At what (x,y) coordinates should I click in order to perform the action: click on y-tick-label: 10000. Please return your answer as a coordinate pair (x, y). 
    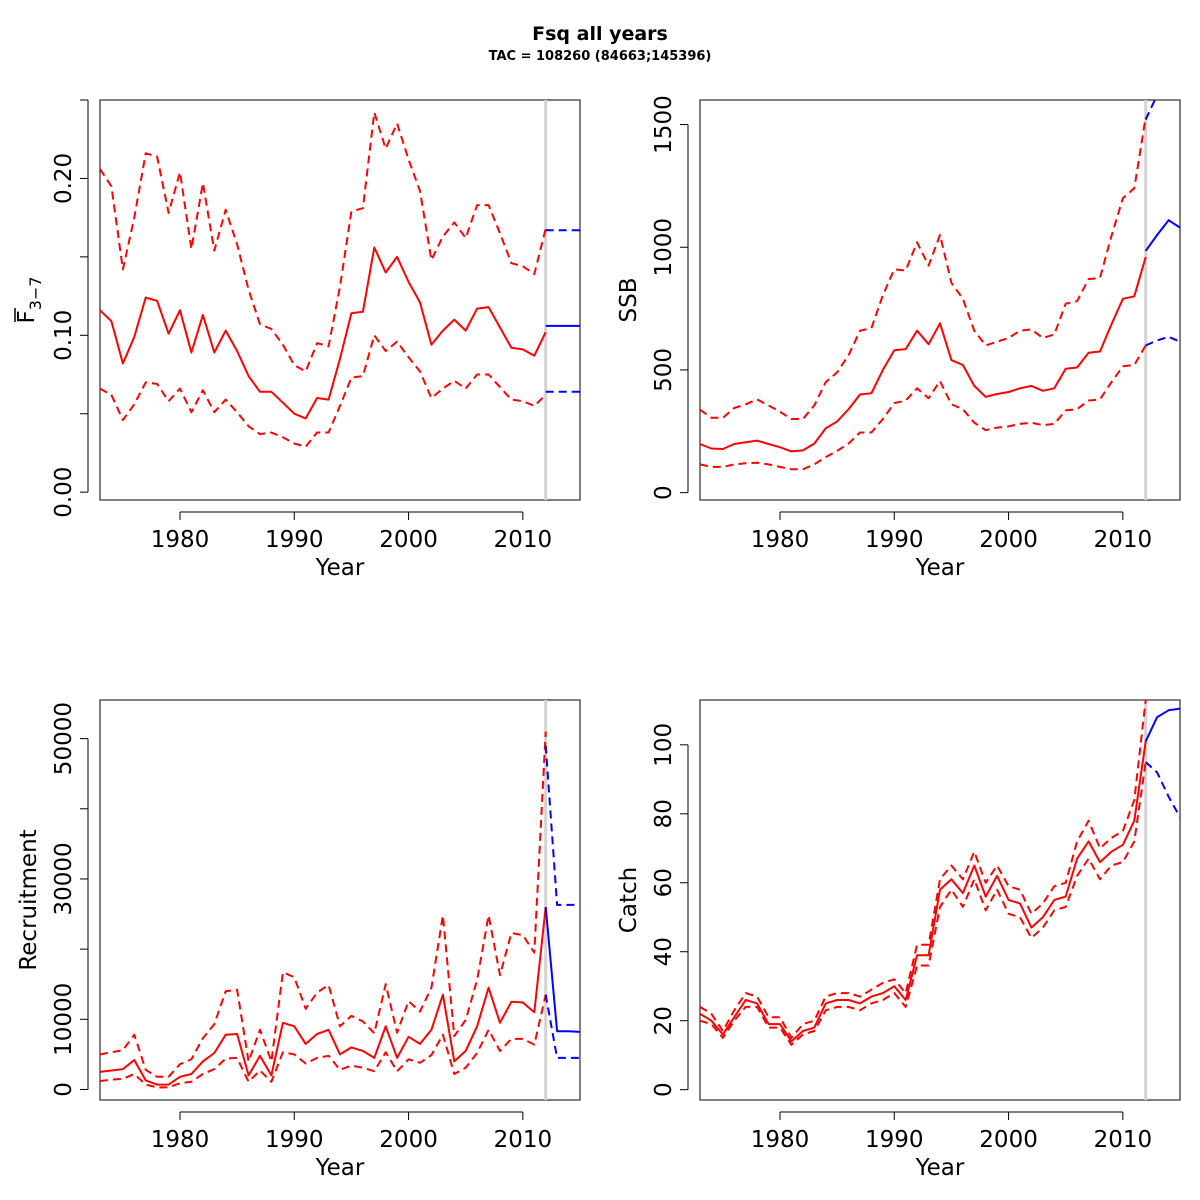
    Looking at the image, I should click on (64, 1019).